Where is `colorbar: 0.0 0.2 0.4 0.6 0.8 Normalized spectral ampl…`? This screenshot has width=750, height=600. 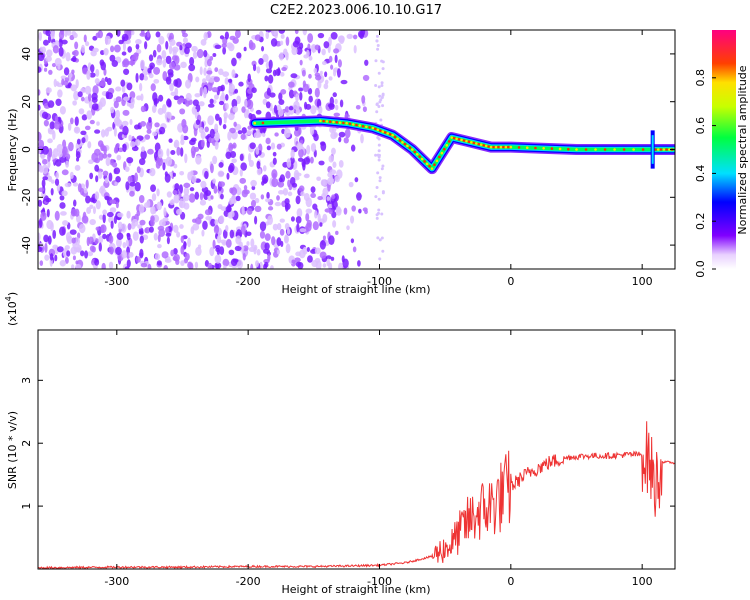
colorbar: 0.0 0.2 0.4 0.6 0.8 Normalized spectral ampl… is located at coordinates (721, 154).